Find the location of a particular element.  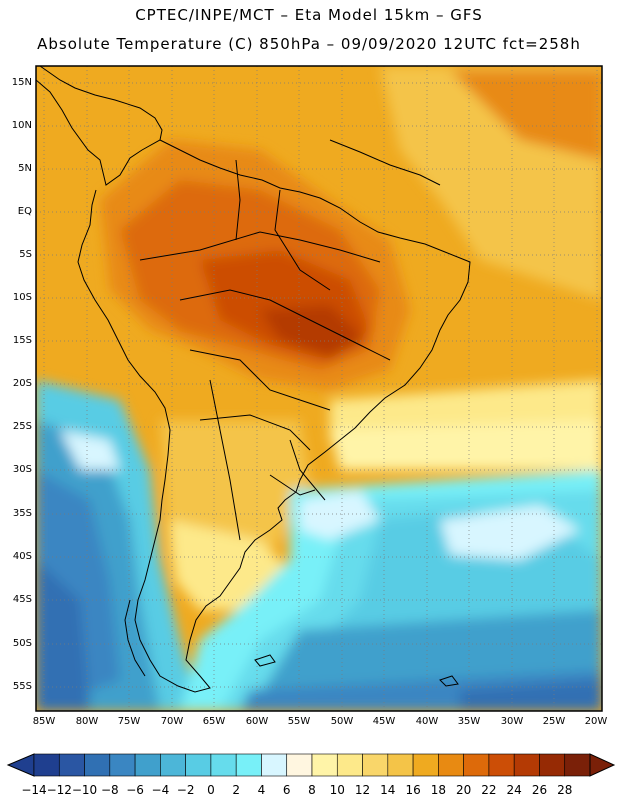

lon-label: 40W is located at coordinates (427, 721).